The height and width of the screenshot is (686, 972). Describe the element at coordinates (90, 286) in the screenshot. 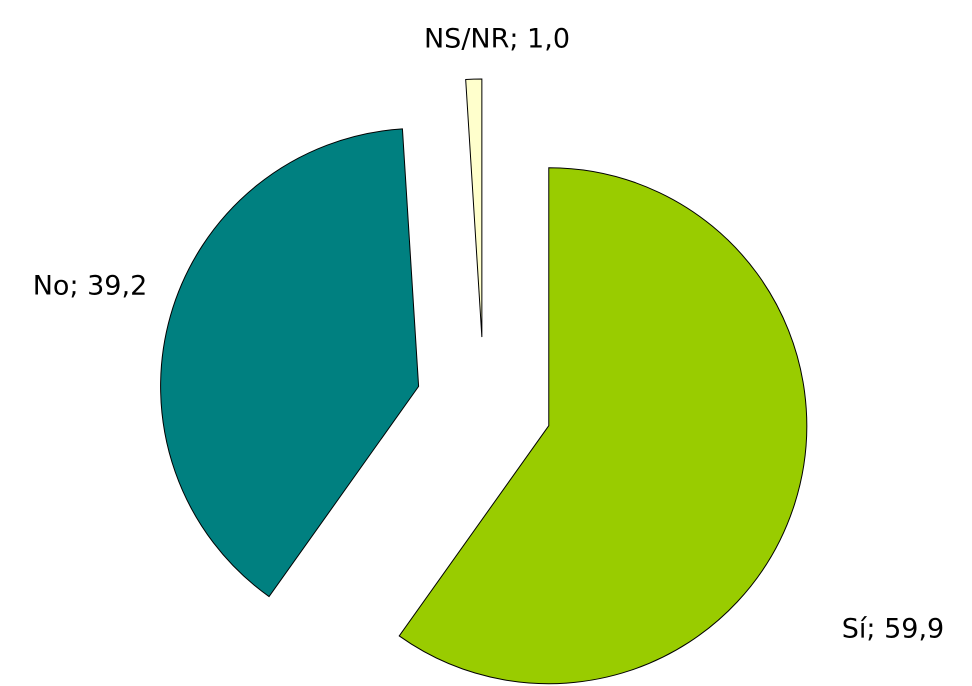

I see `data-label: No; 39,2` at that location.